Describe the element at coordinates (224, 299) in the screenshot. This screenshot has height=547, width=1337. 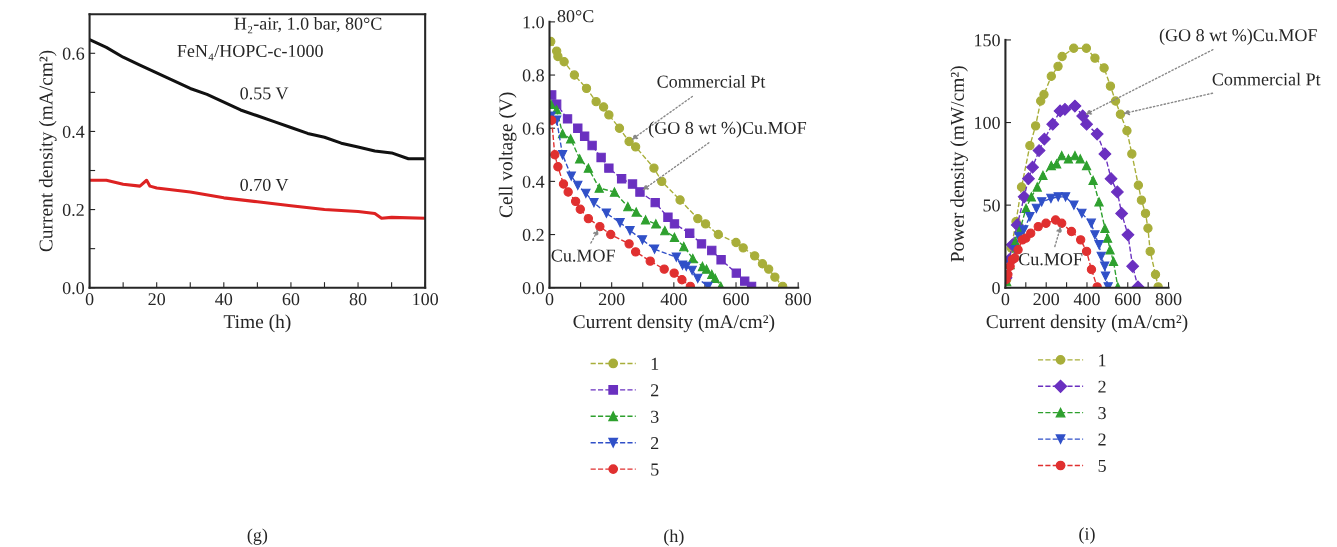
I see `x-tick-label: 40` at that location.